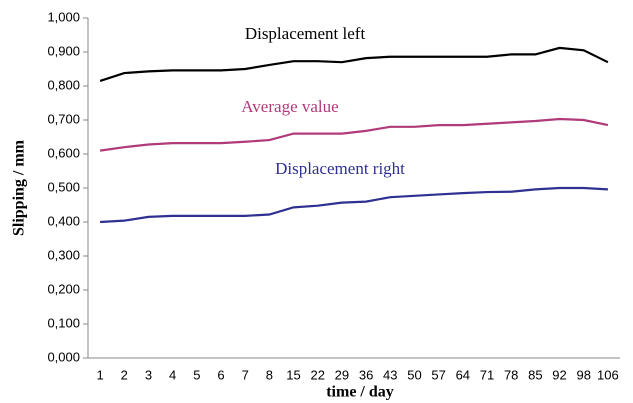 The image size is (633, 403). I want to click on y-tick-label: 1,000, so click(63, 16).